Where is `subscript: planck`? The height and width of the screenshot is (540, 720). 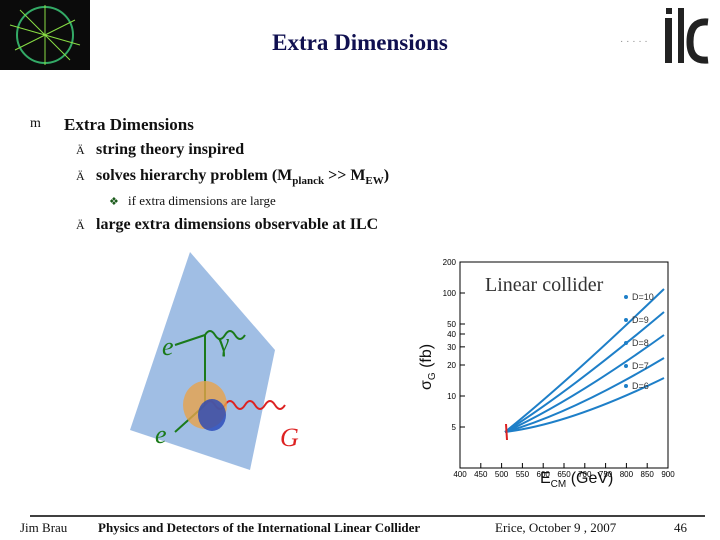
subscript: planck is located at coordinates (308, 181).